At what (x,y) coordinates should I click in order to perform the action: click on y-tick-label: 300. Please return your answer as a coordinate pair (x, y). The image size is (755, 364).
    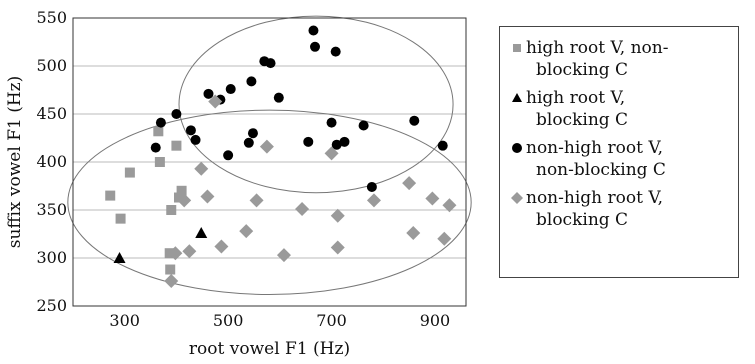
    Looking at the image, I should click on (51, 257).